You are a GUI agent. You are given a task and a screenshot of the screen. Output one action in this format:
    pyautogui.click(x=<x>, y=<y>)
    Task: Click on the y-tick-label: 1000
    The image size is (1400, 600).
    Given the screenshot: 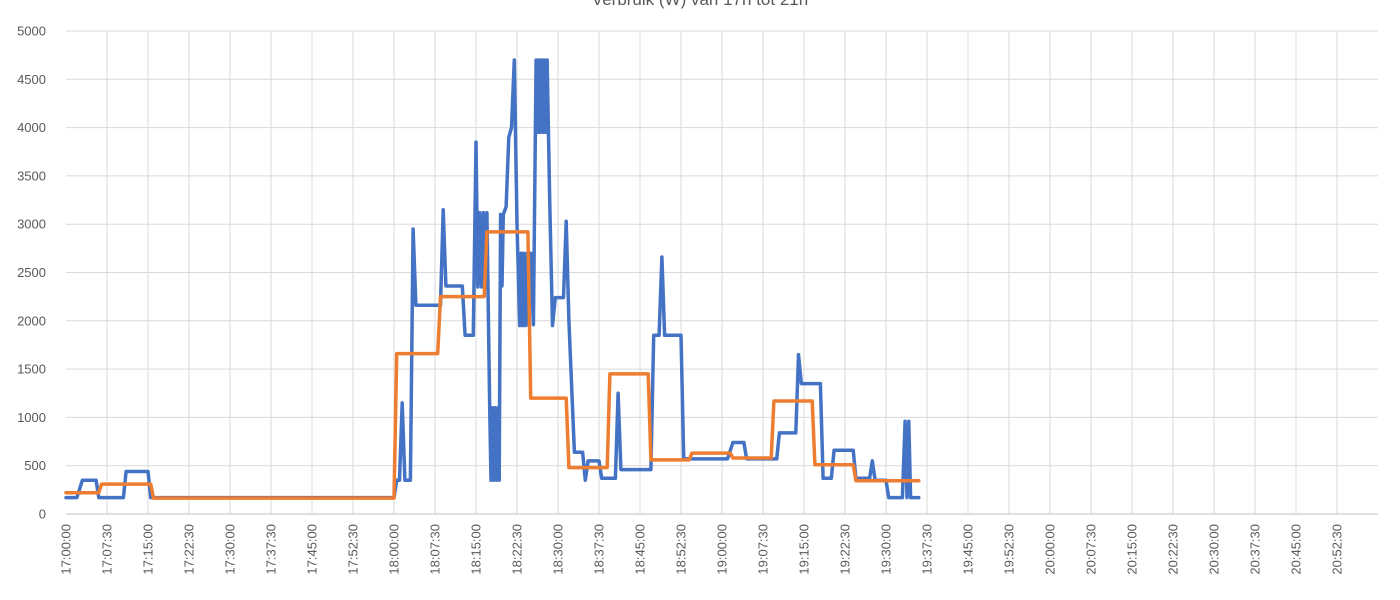 What is the action you would take?
    pyautogui.click(x=31, y=417)
    